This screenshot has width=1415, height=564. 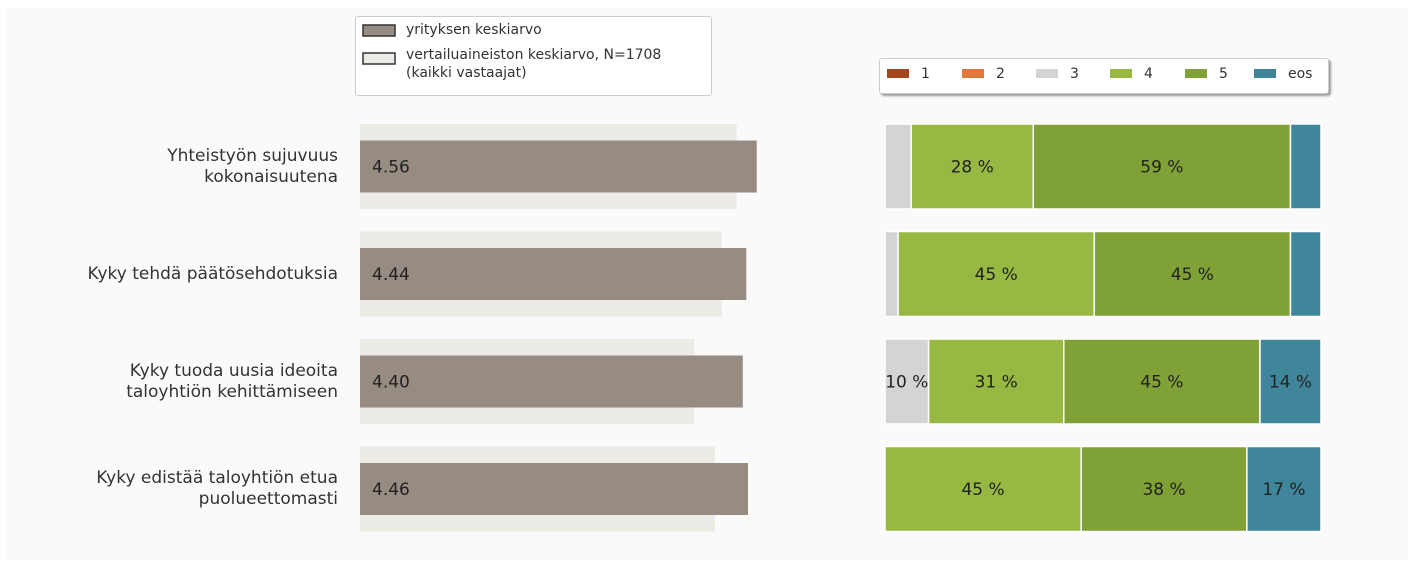 What do you see at coordinates (391, 490) in the screenshot?
I see `value-label: 4.46` at bounding box center [391, 490].